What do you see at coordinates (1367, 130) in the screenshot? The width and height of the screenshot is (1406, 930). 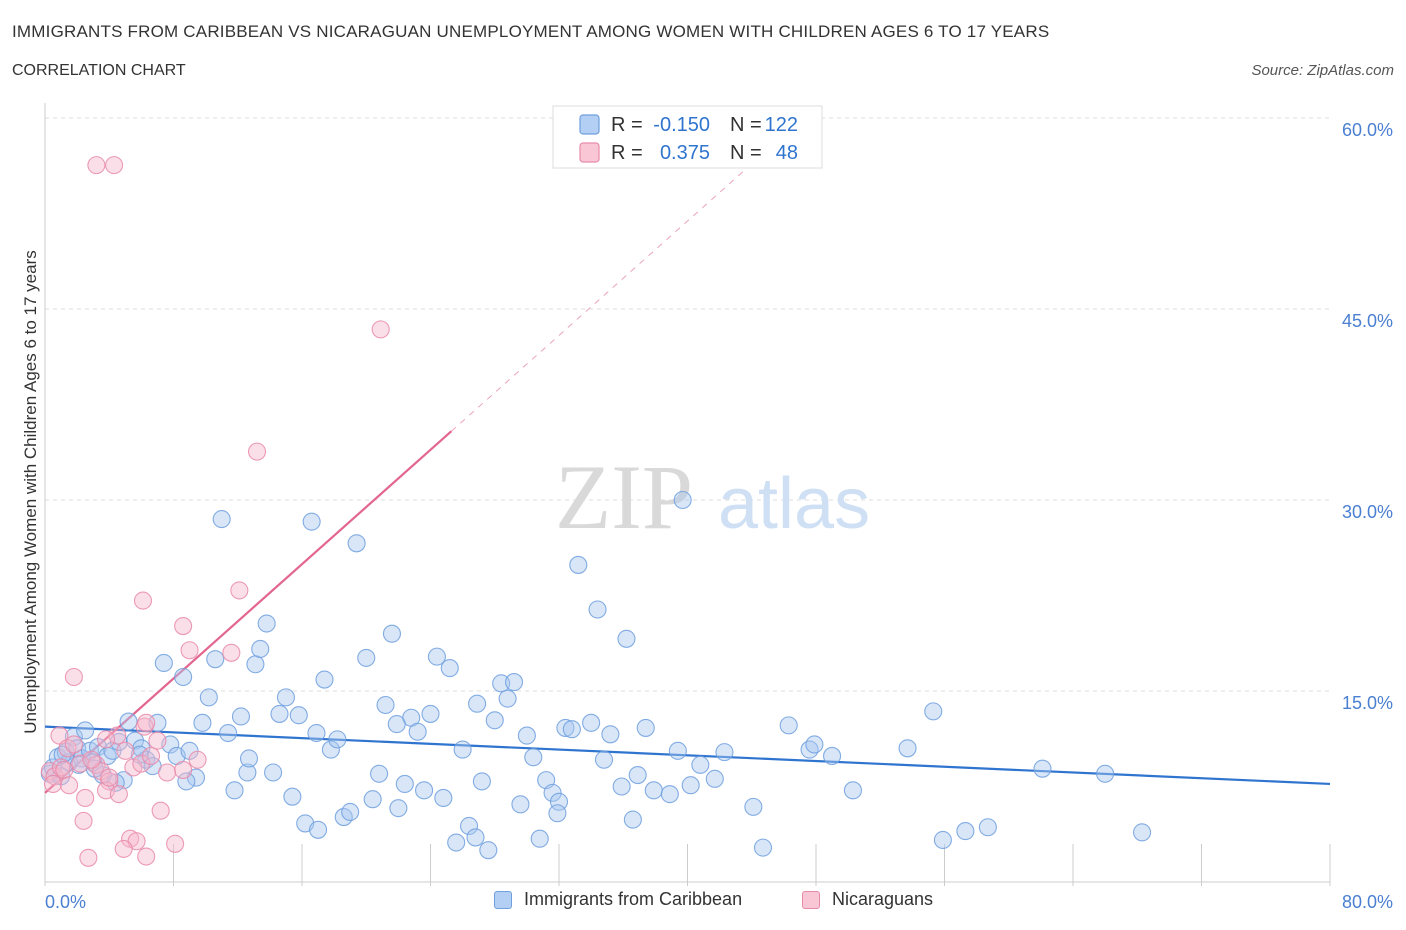 I see `y-tick-label: 60.0%` at bounding box center [1367, 130].